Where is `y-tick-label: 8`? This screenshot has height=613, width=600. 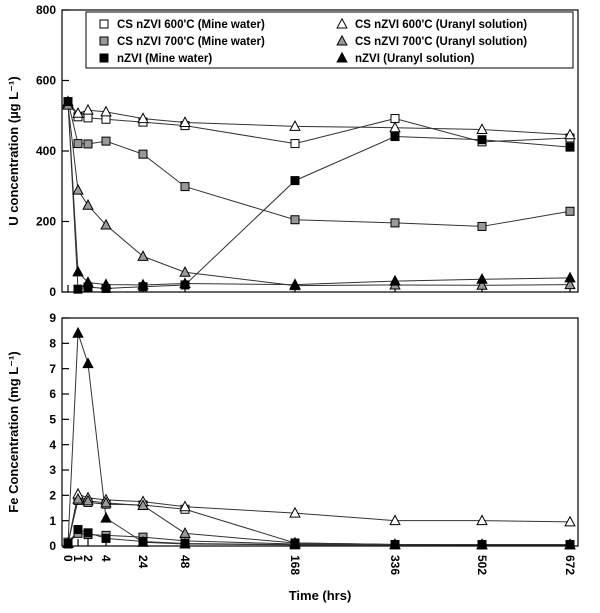
y-tick-label: 8 is located at coordinates (52, 344).